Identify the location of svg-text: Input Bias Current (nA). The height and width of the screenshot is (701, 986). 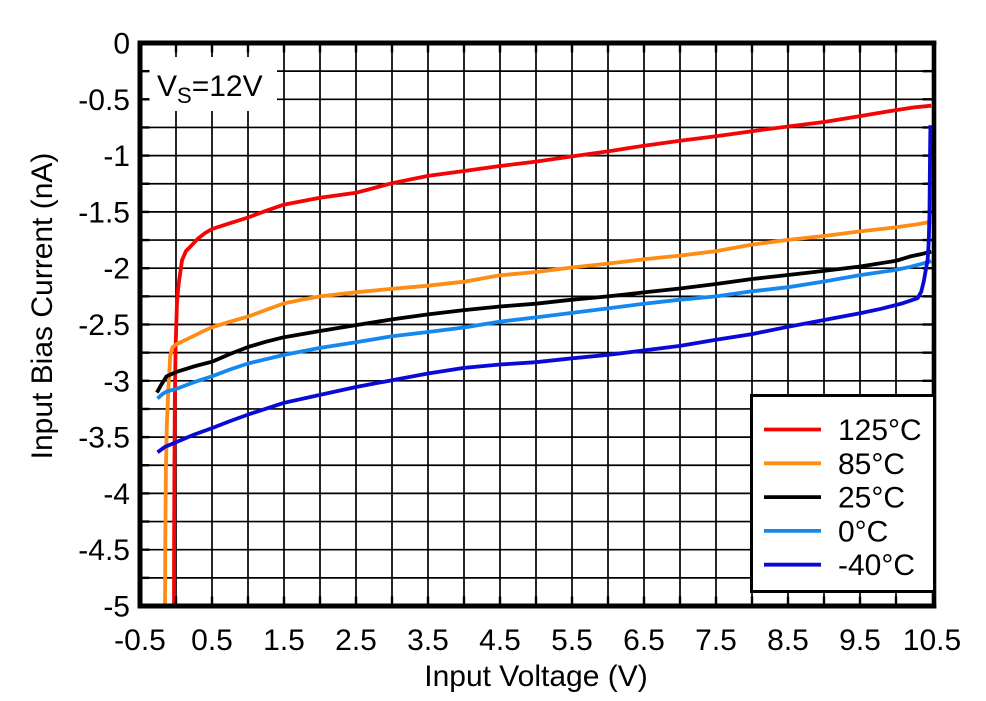
(42, 306).